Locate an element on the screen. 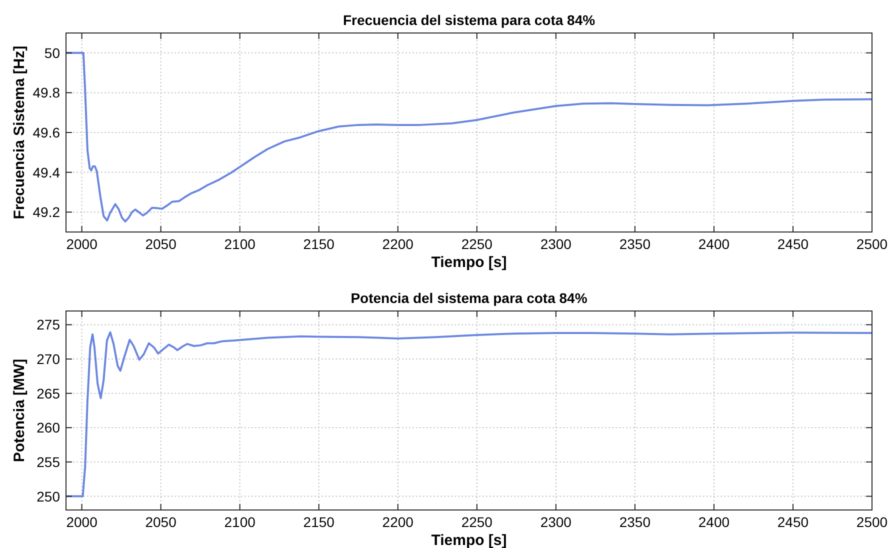 The width and height of the screenshot is (890, 548). y-axis-title: Potencia [MW] is located at coordinates (19, 410).